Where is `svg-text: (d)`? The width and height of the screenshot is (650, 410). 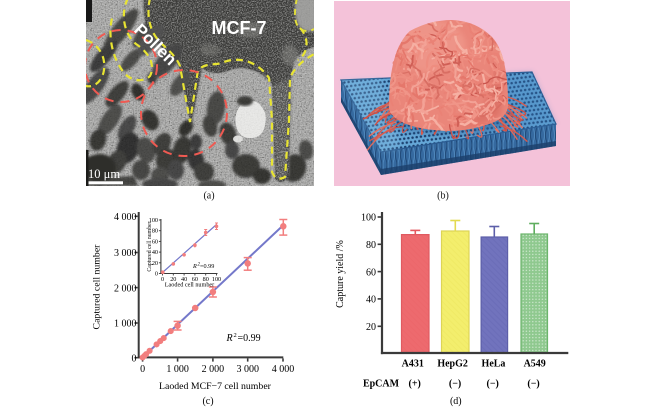 svg-text: (d) is located at coordinates (456, 401).